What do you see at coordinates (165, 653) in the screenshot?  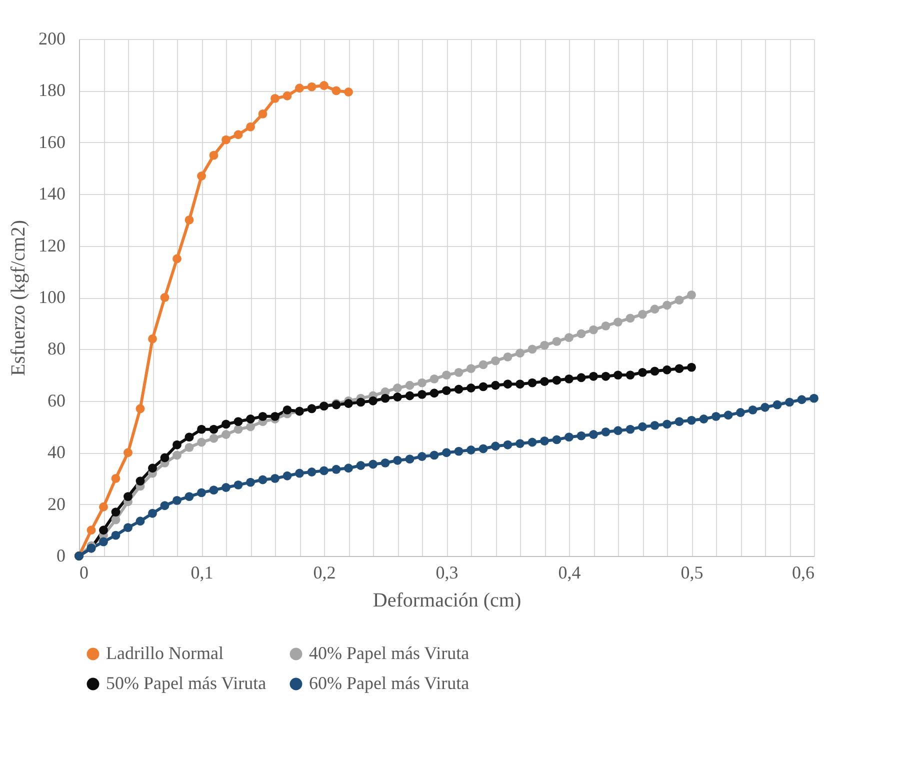 I see `legend-label: Ladrillo Normal` at bounding box center [165, 653].